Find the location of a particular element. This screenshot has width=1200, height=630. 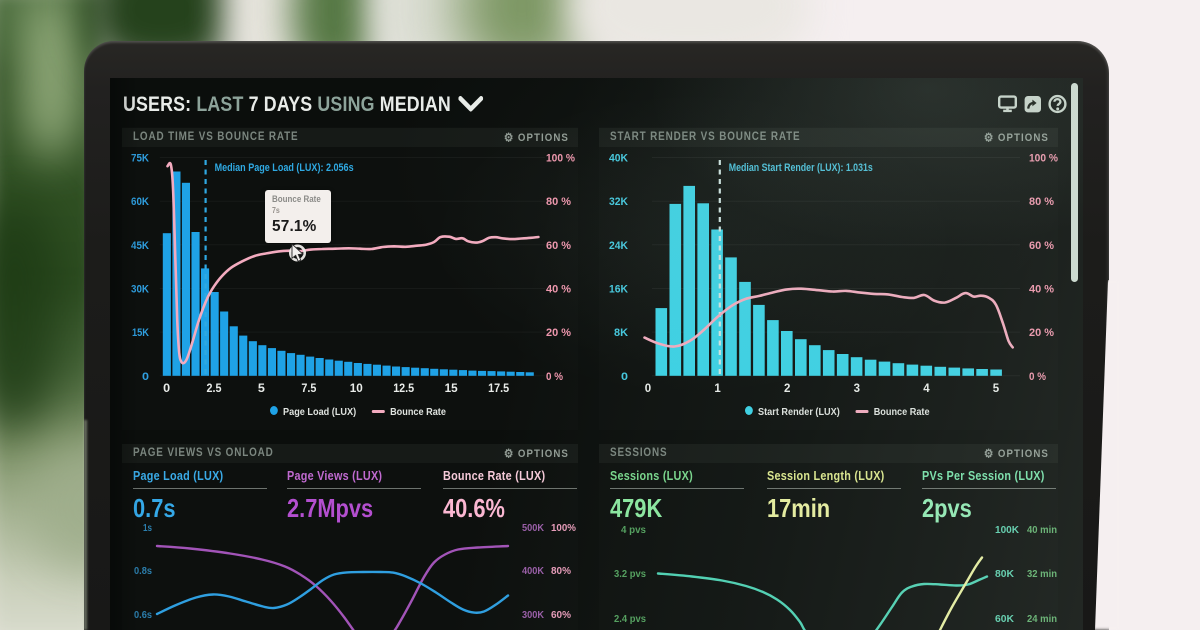

svg-text: 24K is located at coordinates (618, 246).